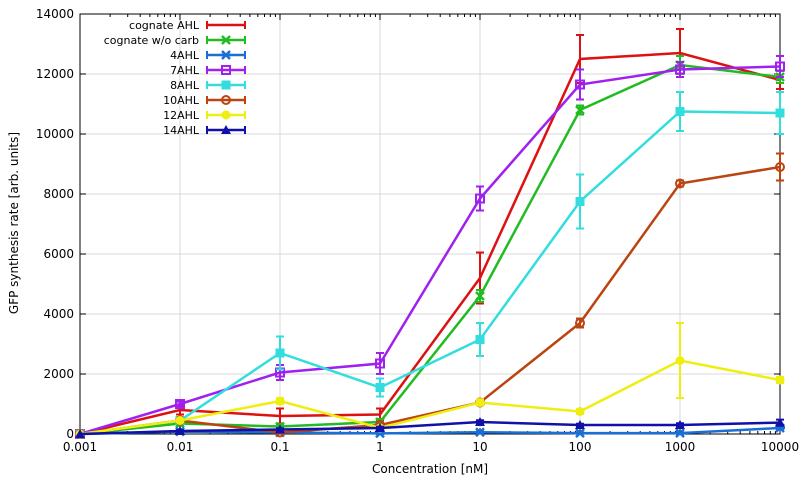  What do you see at coordinates (580, 447) in the screenshot?
I see `x-tick-label: 100` at bounding box center [580, 447].